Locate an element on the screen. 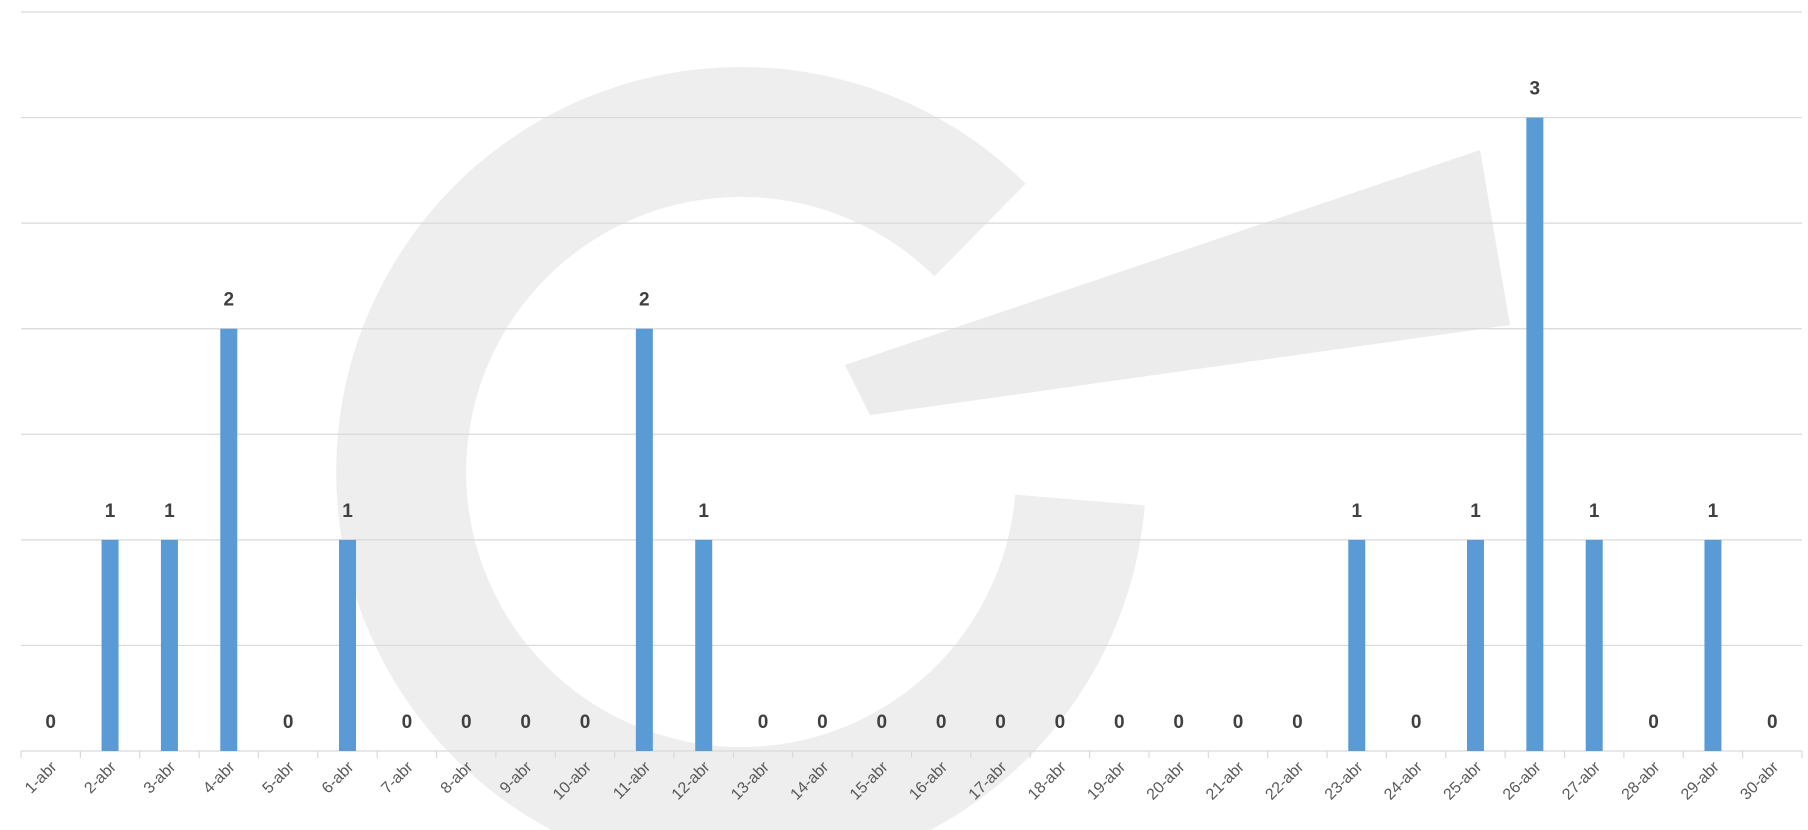 This screenshot has width=1808, height=830. x-tick-label: 21-abr is located at coordinates (1225, 780).